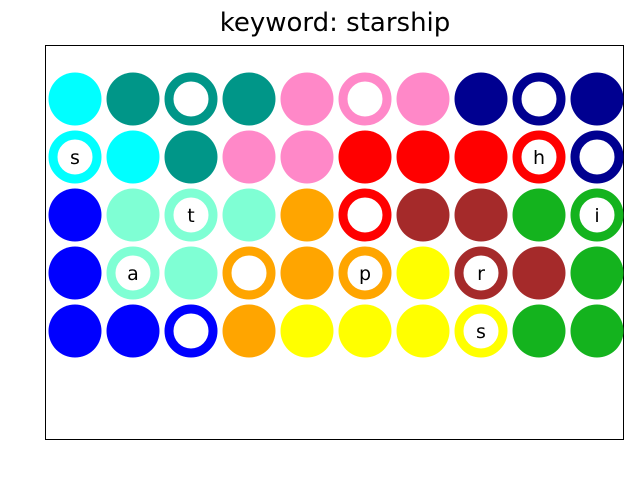 This screenshot has width=640, height=480. I want to click on tile-r1-c7, so click(423, 99).